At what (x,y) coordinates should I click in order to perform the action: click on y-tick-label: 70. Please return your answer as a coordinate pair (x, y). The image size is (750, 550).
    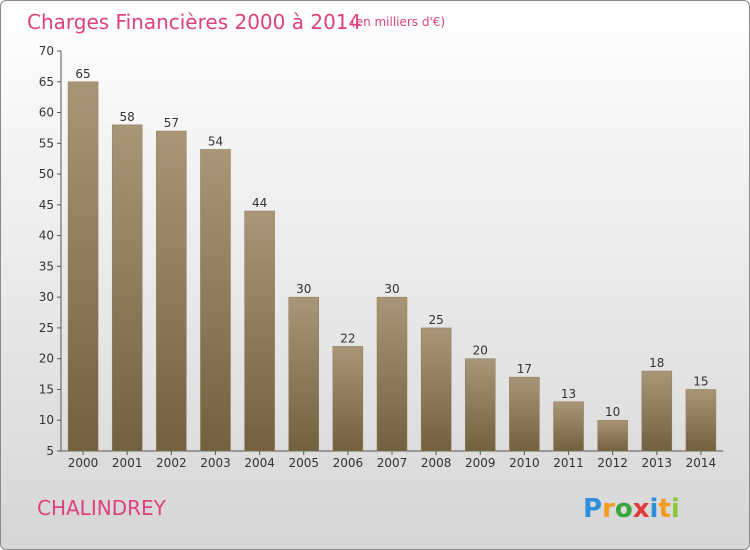
    Looking at the image, I should click on (46, 51).